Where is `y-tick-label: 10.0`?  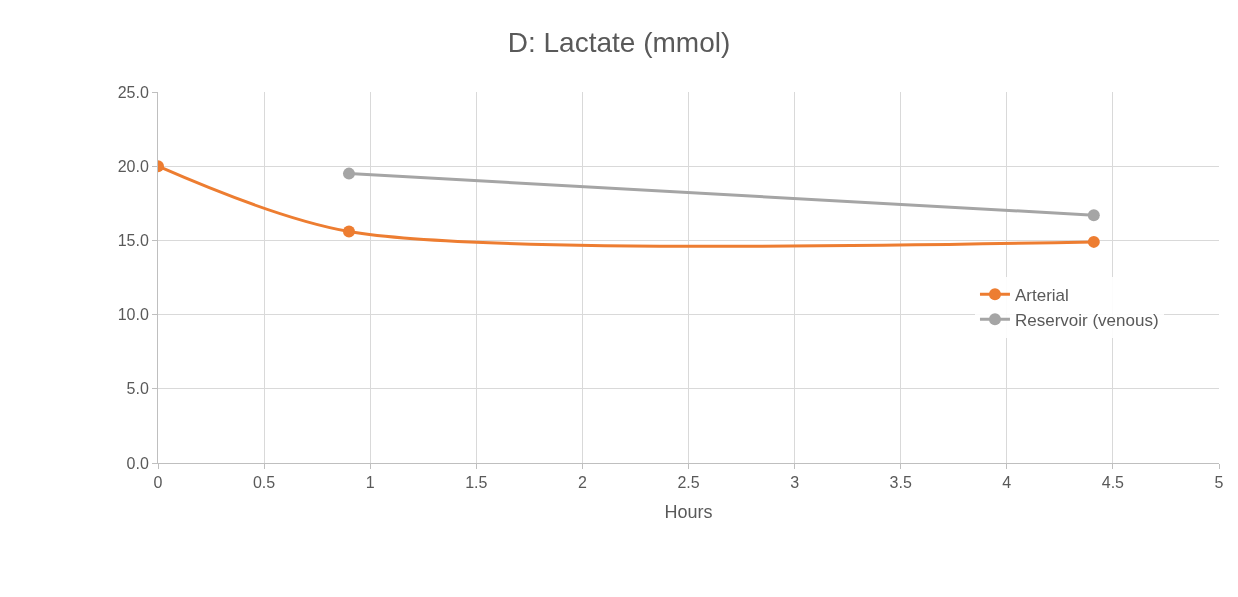
y-tick-label: 10.0 is located at coordinates (133, 315).